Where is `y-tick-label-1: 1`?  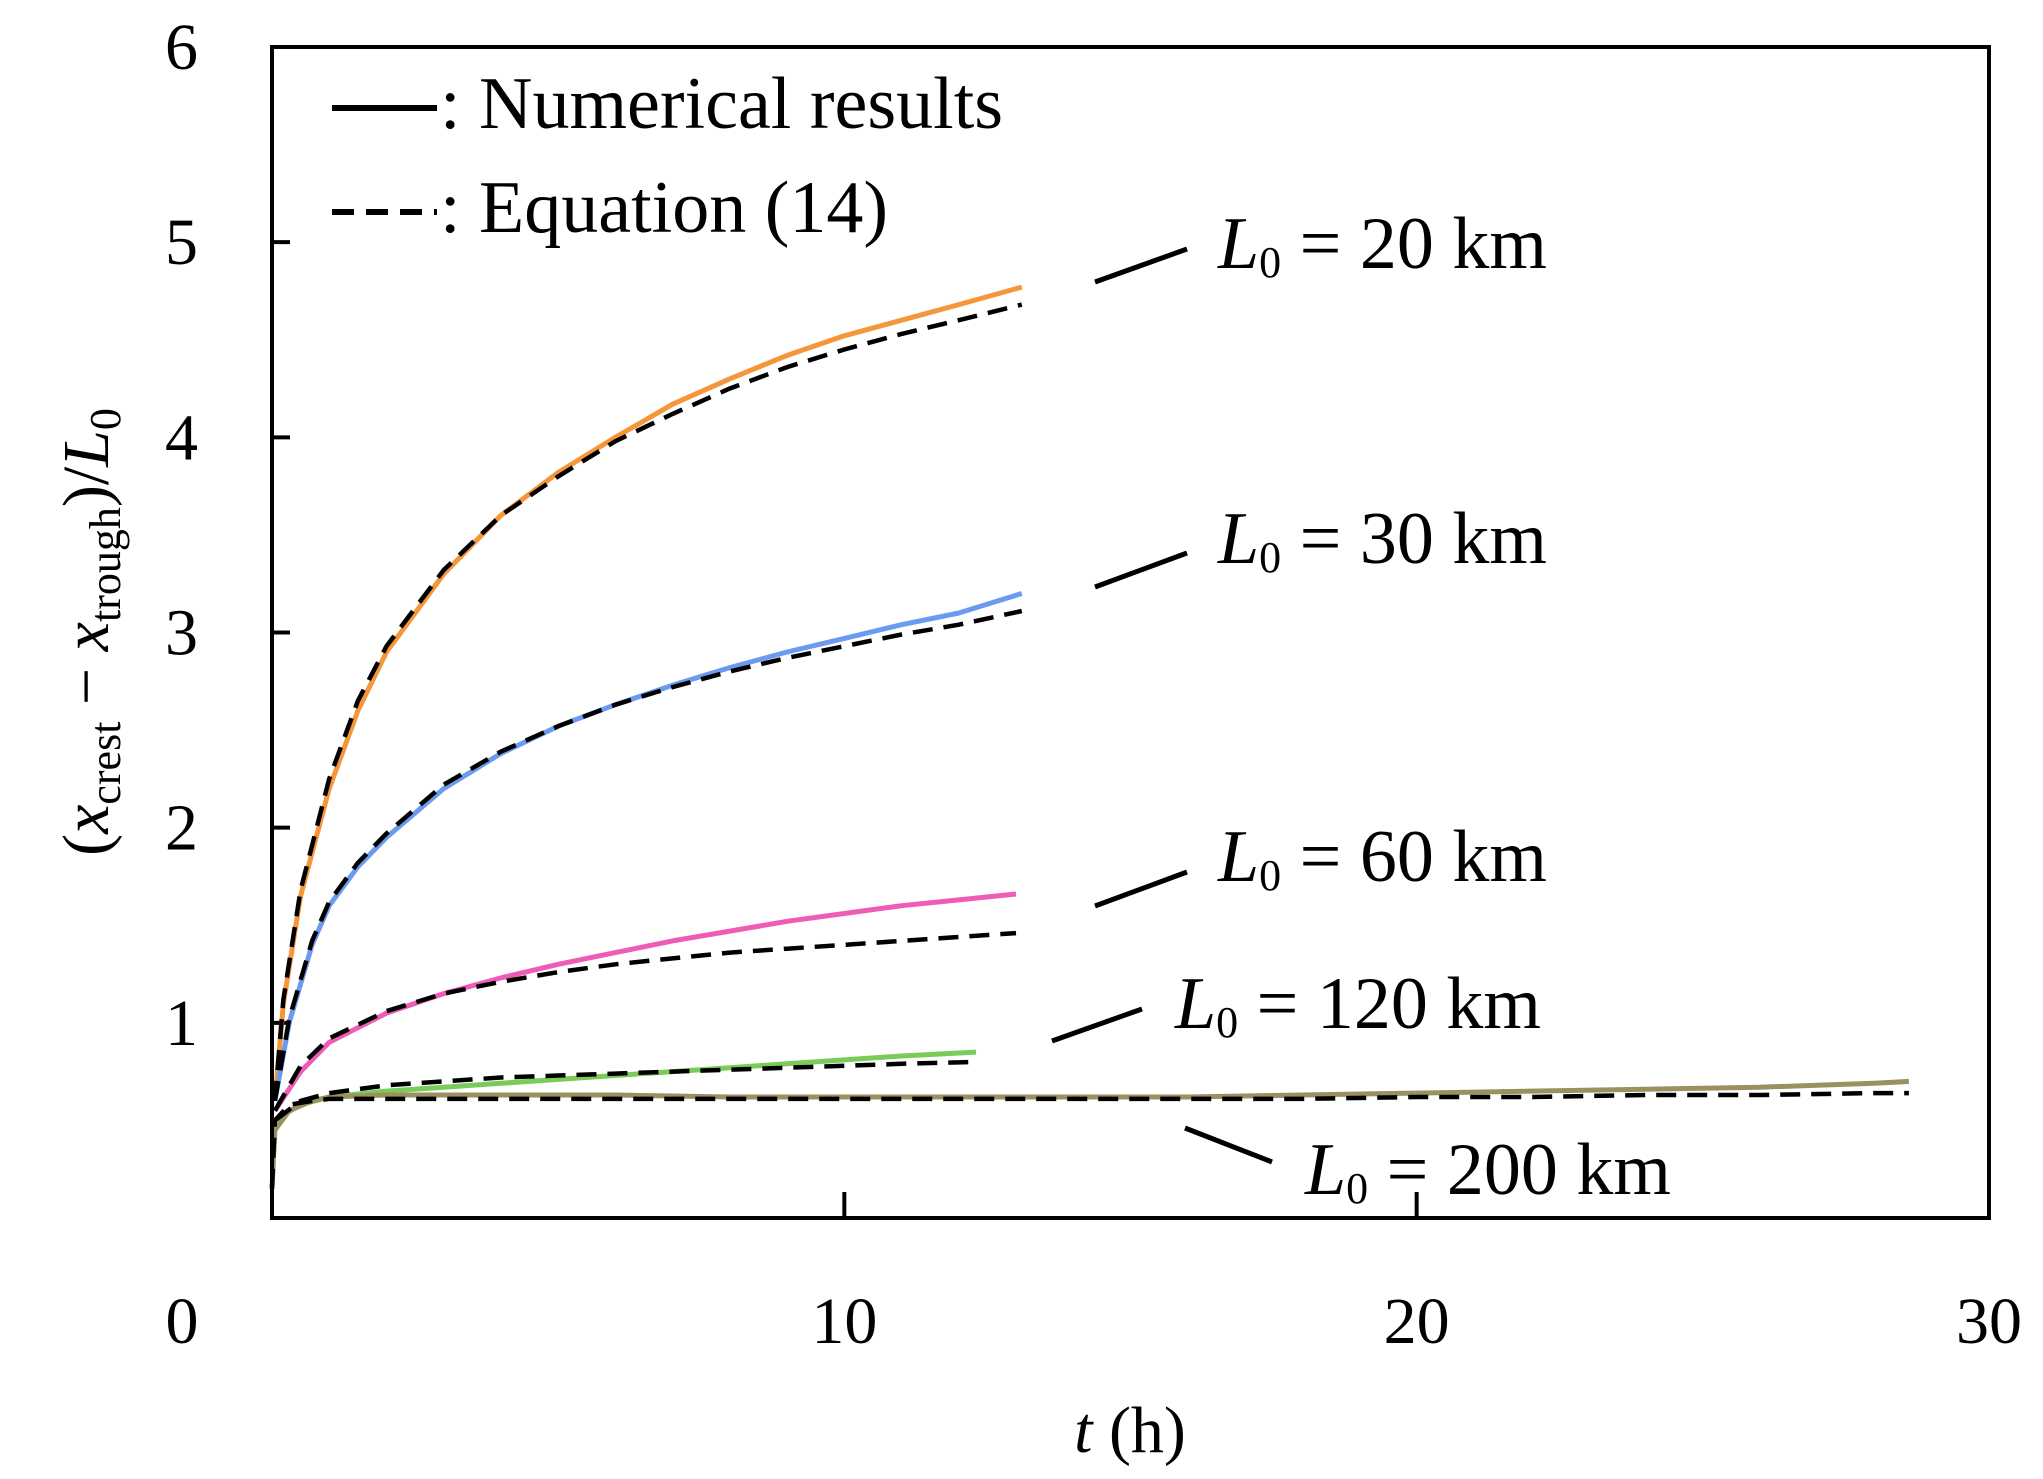
y-tick-label-1: 1 is located at coordinates (181, 1023).